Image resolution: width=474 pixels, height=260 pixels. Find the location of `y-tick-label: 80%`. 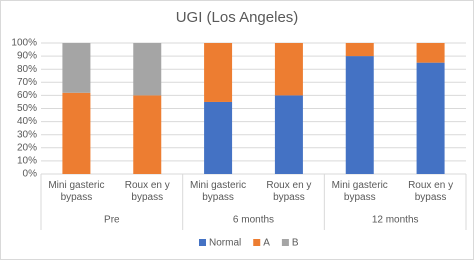

y-tick-label: 80% is located at coordinates (27, 69).